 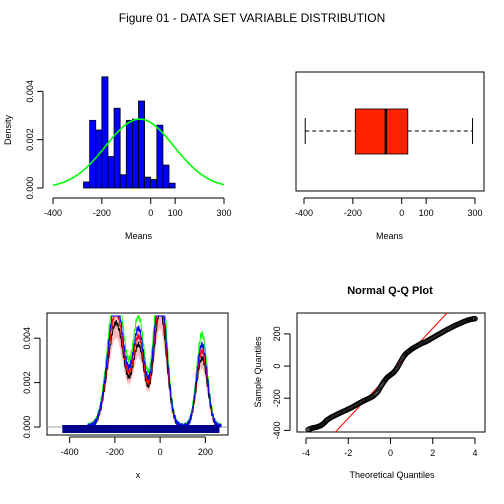 I want to click on box-x-tick-label: -400, so click(x=304, y=213).